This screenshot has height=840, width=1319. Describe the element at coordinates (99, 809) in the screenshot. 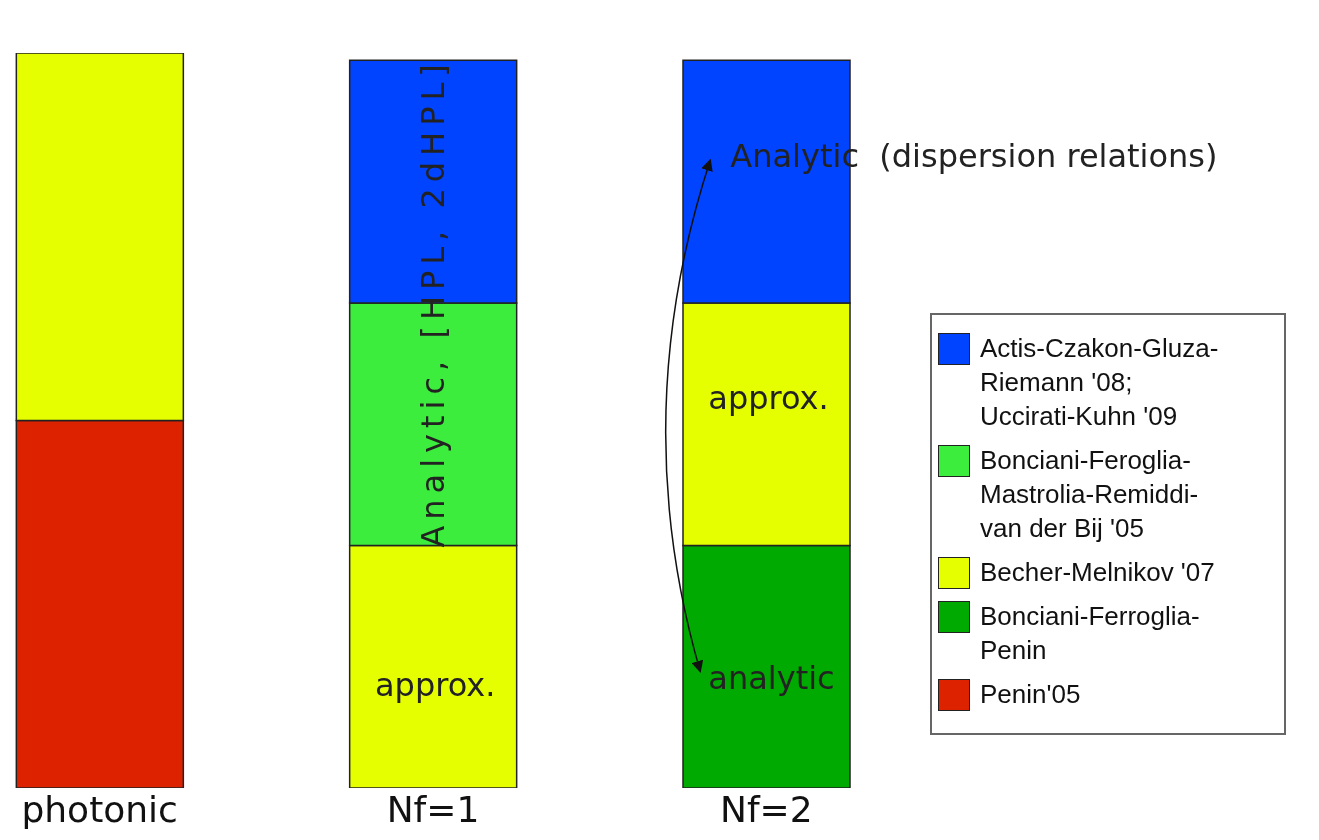

I see `x-tick-label: photonic` at that location.